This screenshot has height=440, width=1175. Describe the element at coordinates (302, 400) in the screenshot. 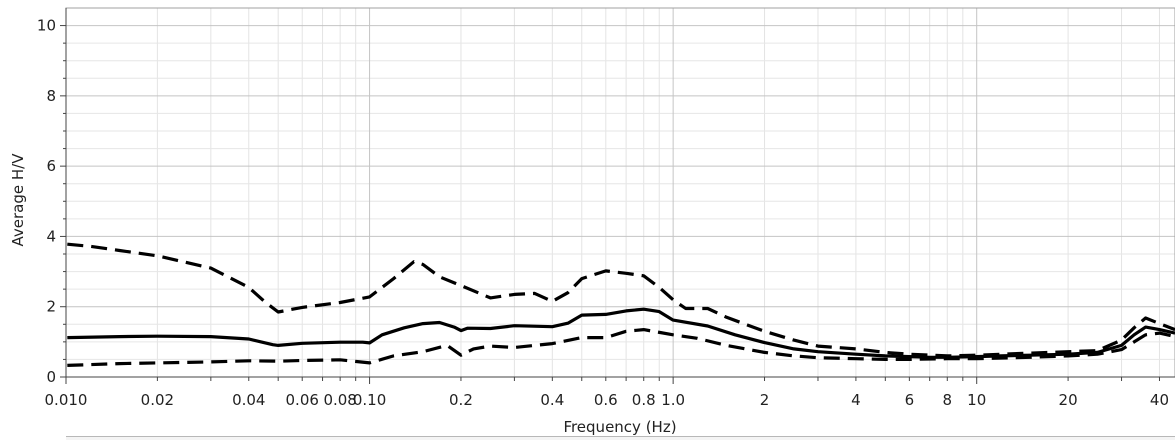

I see `x-tick-label: 0.06` at that location.